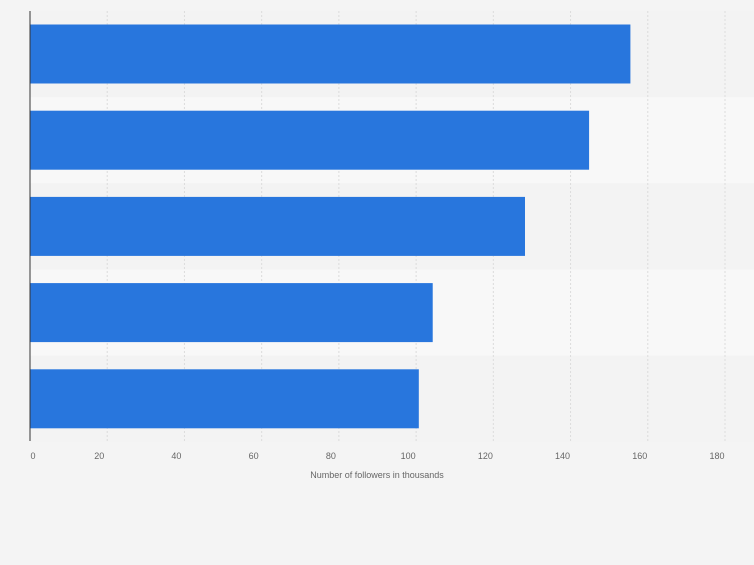 The width and height of the screenshot is (754, 565). What do you see at coordinates (99, 456) in the screenshot?
I see `x-tick-label: 20` at bounding box center [99, 456].